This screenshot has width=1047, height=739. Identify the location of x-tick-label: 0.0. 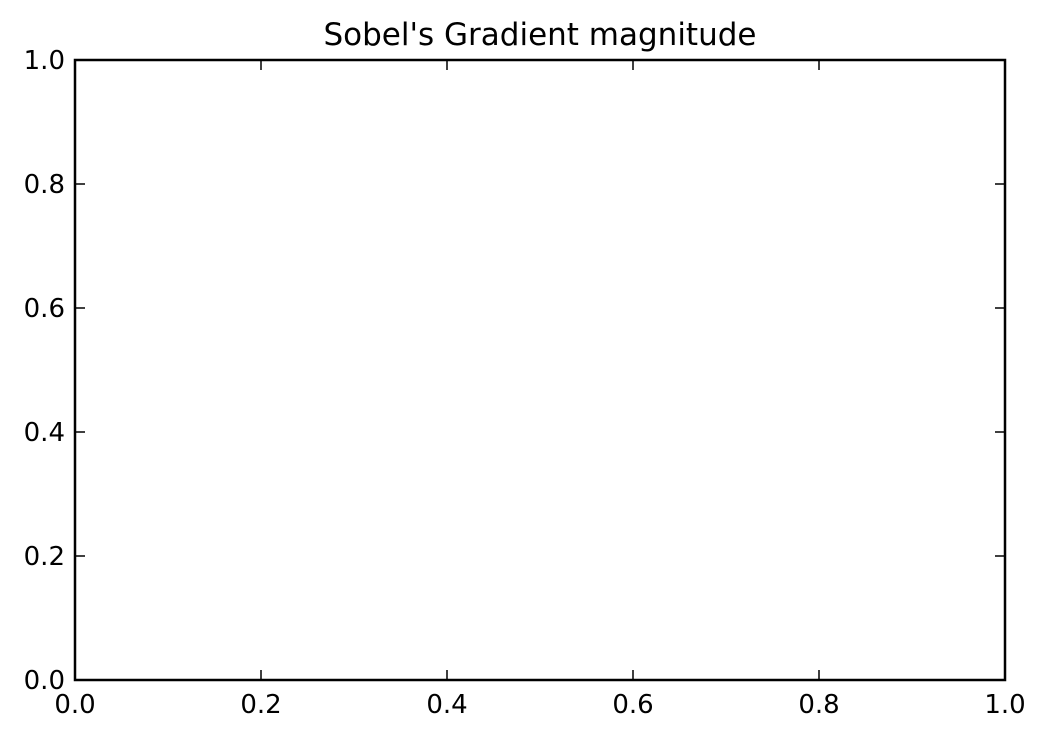
(74, 705).